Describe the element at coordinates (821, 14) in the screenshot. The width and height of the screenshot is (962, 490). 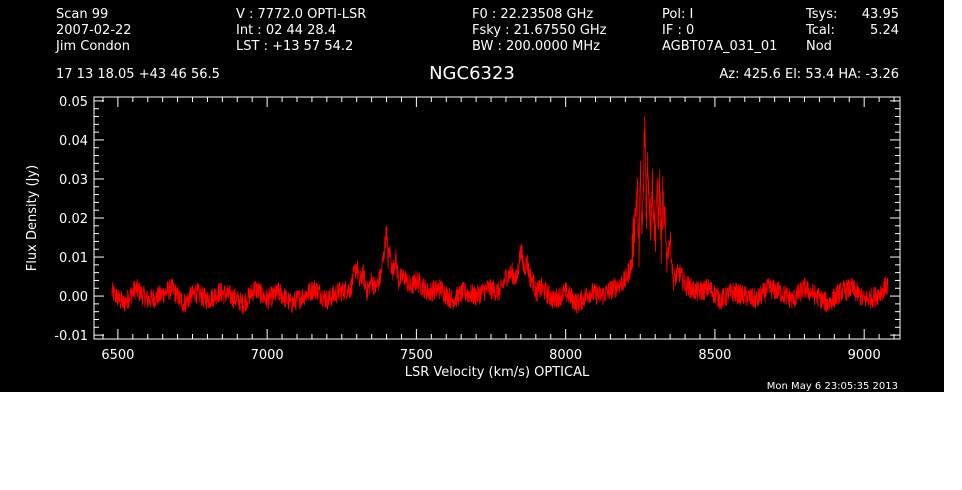
I see `header-tsys-label: Tsys:` at that location.